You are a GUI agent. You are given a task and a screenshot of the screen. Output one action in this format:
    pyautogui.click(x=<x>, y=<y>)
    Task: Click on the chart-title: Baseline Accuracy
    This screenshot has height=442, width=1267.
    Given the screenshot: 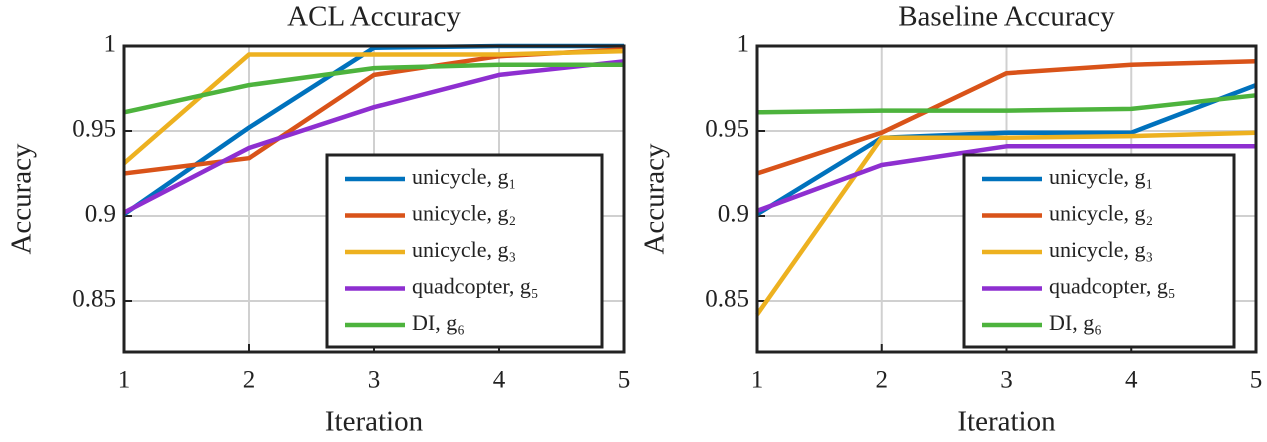 What is the action you would take?
    pyautogui.click(x=1006, y=17)
    